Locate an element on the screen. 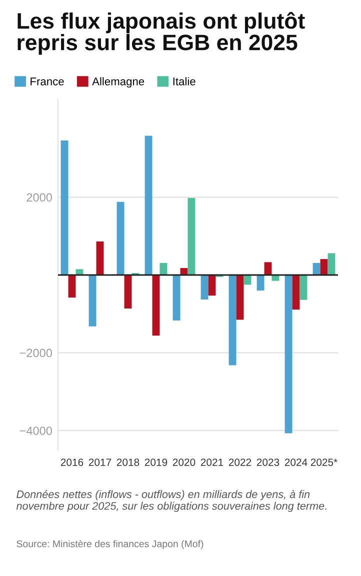 The width and height of the screenshot is (361, 576). x-tick-label: 2021 is located at coordinates (212, 462).